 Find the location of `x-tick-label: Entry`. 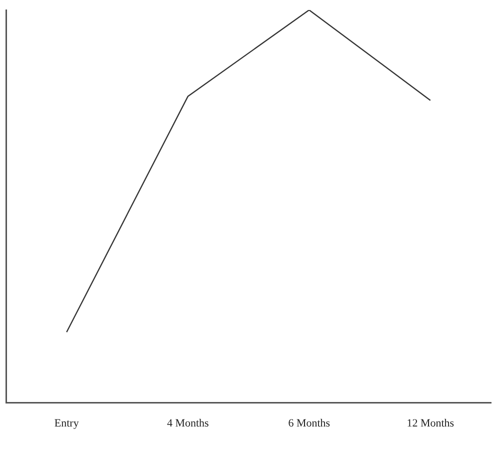

x-tick-label: Entry is located at coordinates (67, 423).